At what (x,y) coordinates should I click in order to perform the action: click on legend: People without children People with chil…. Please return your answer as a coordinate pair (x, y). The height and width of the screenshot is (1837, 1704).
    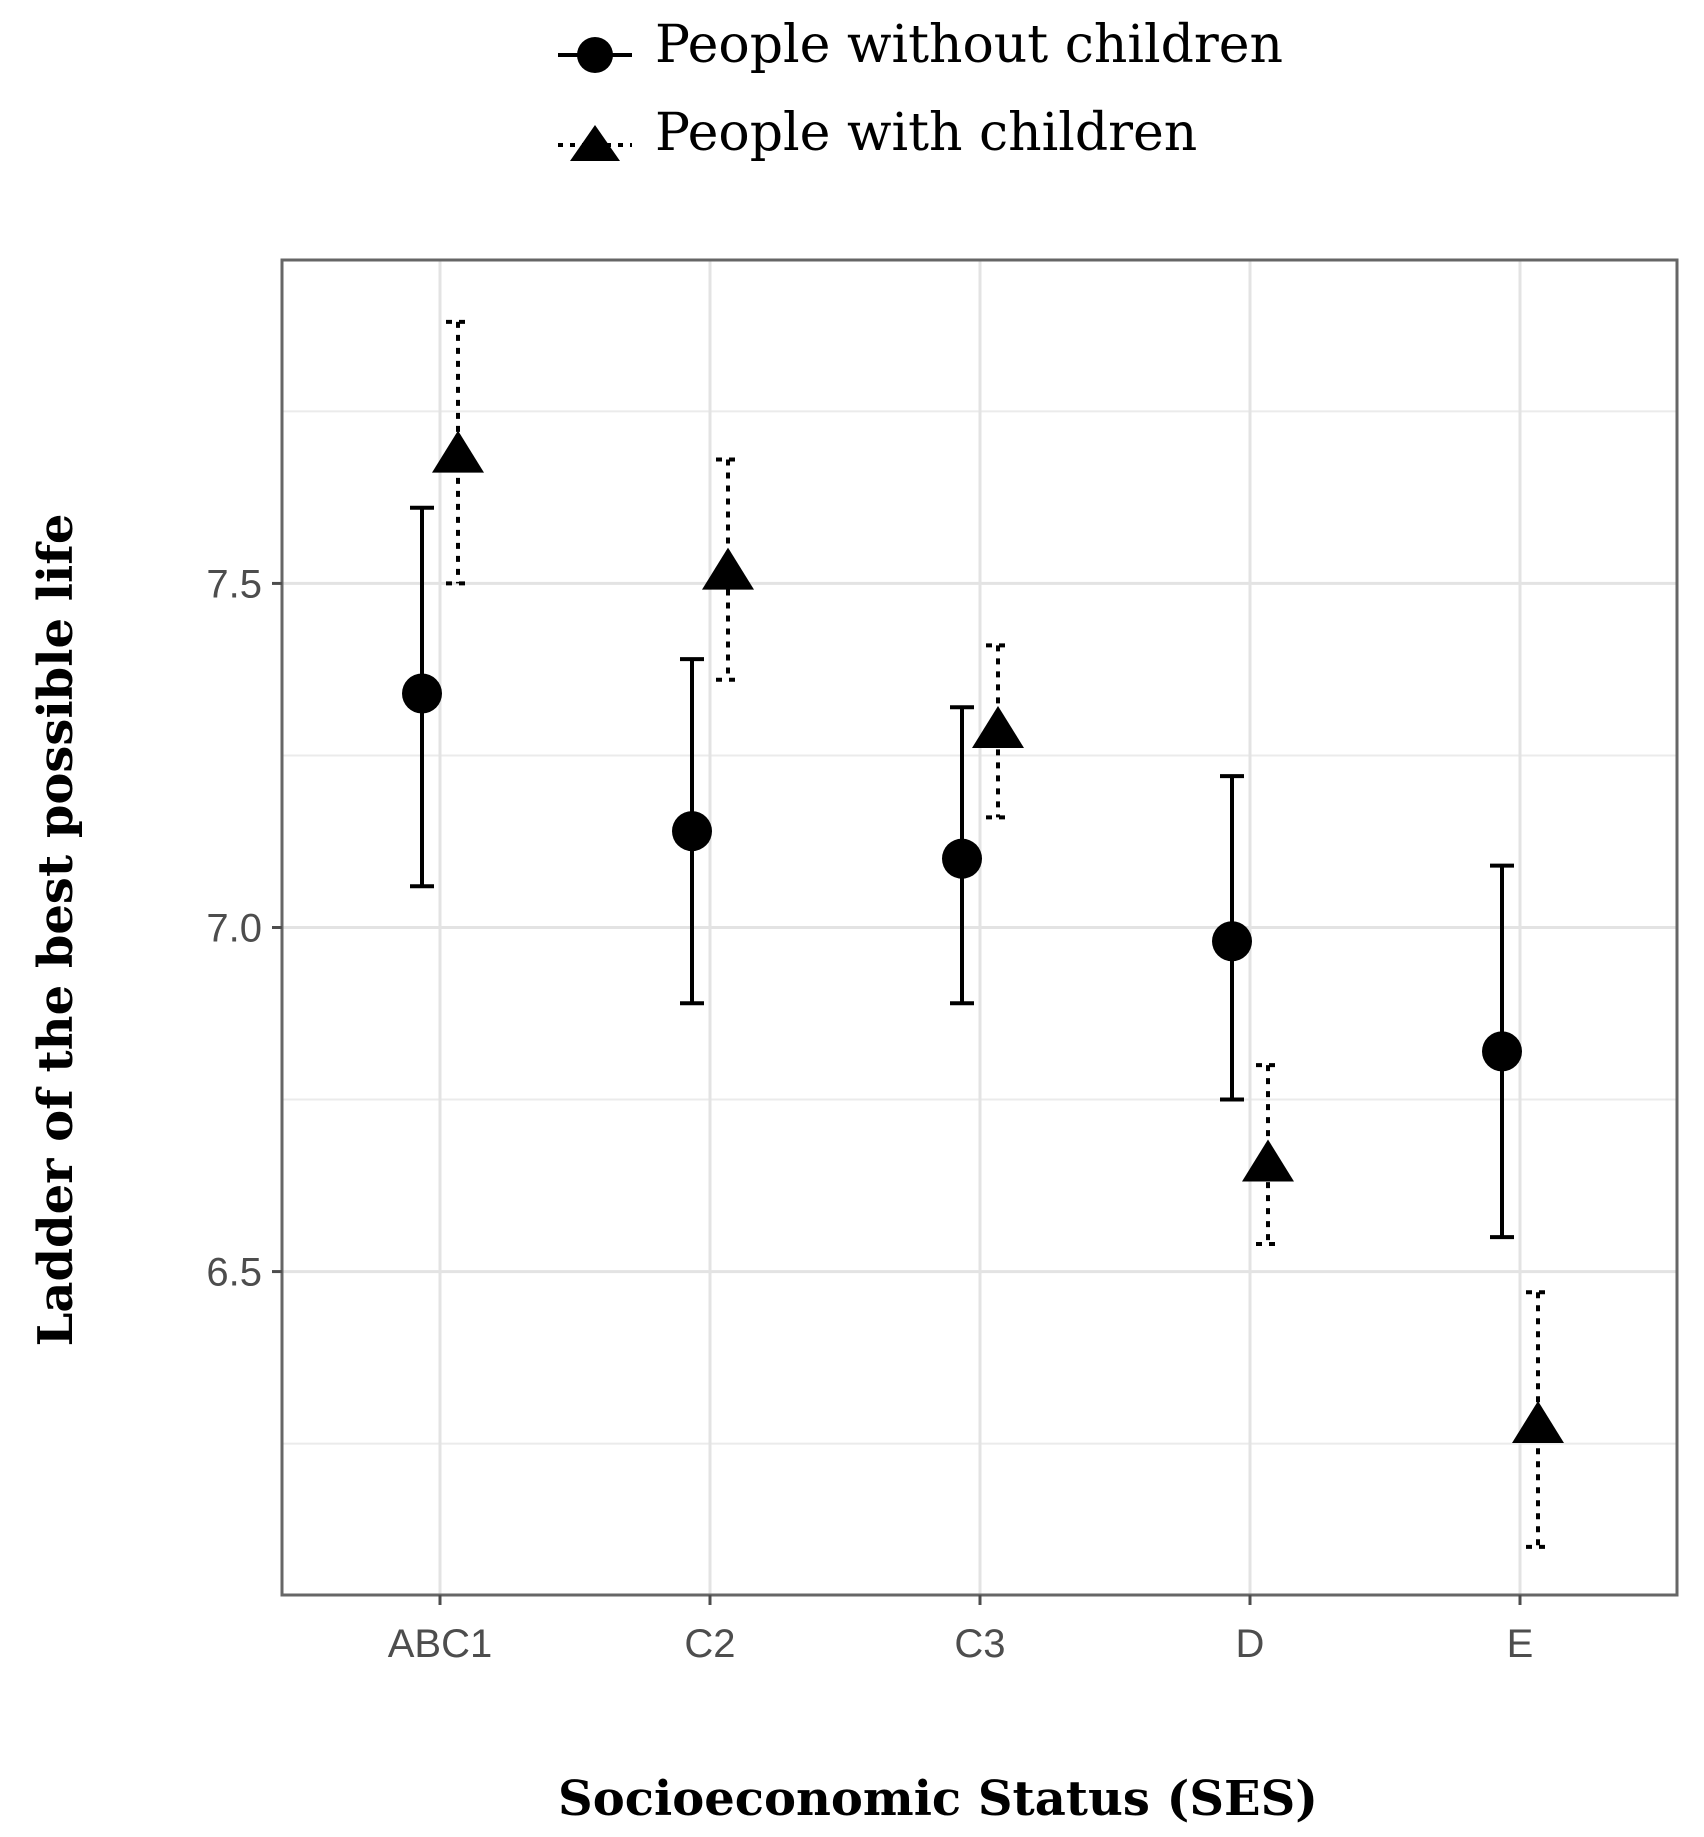
    Looking at the image, I should click on (920, 89).